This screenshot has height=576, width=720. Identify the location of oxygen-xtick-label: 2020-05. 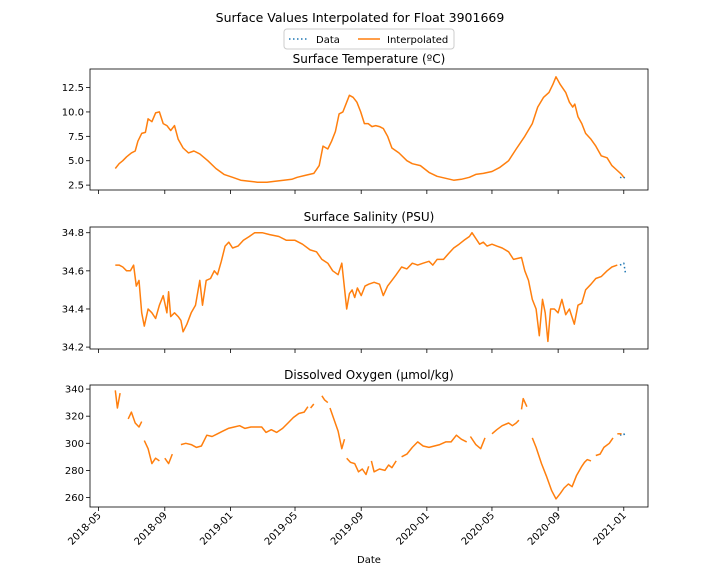
(478, 528).